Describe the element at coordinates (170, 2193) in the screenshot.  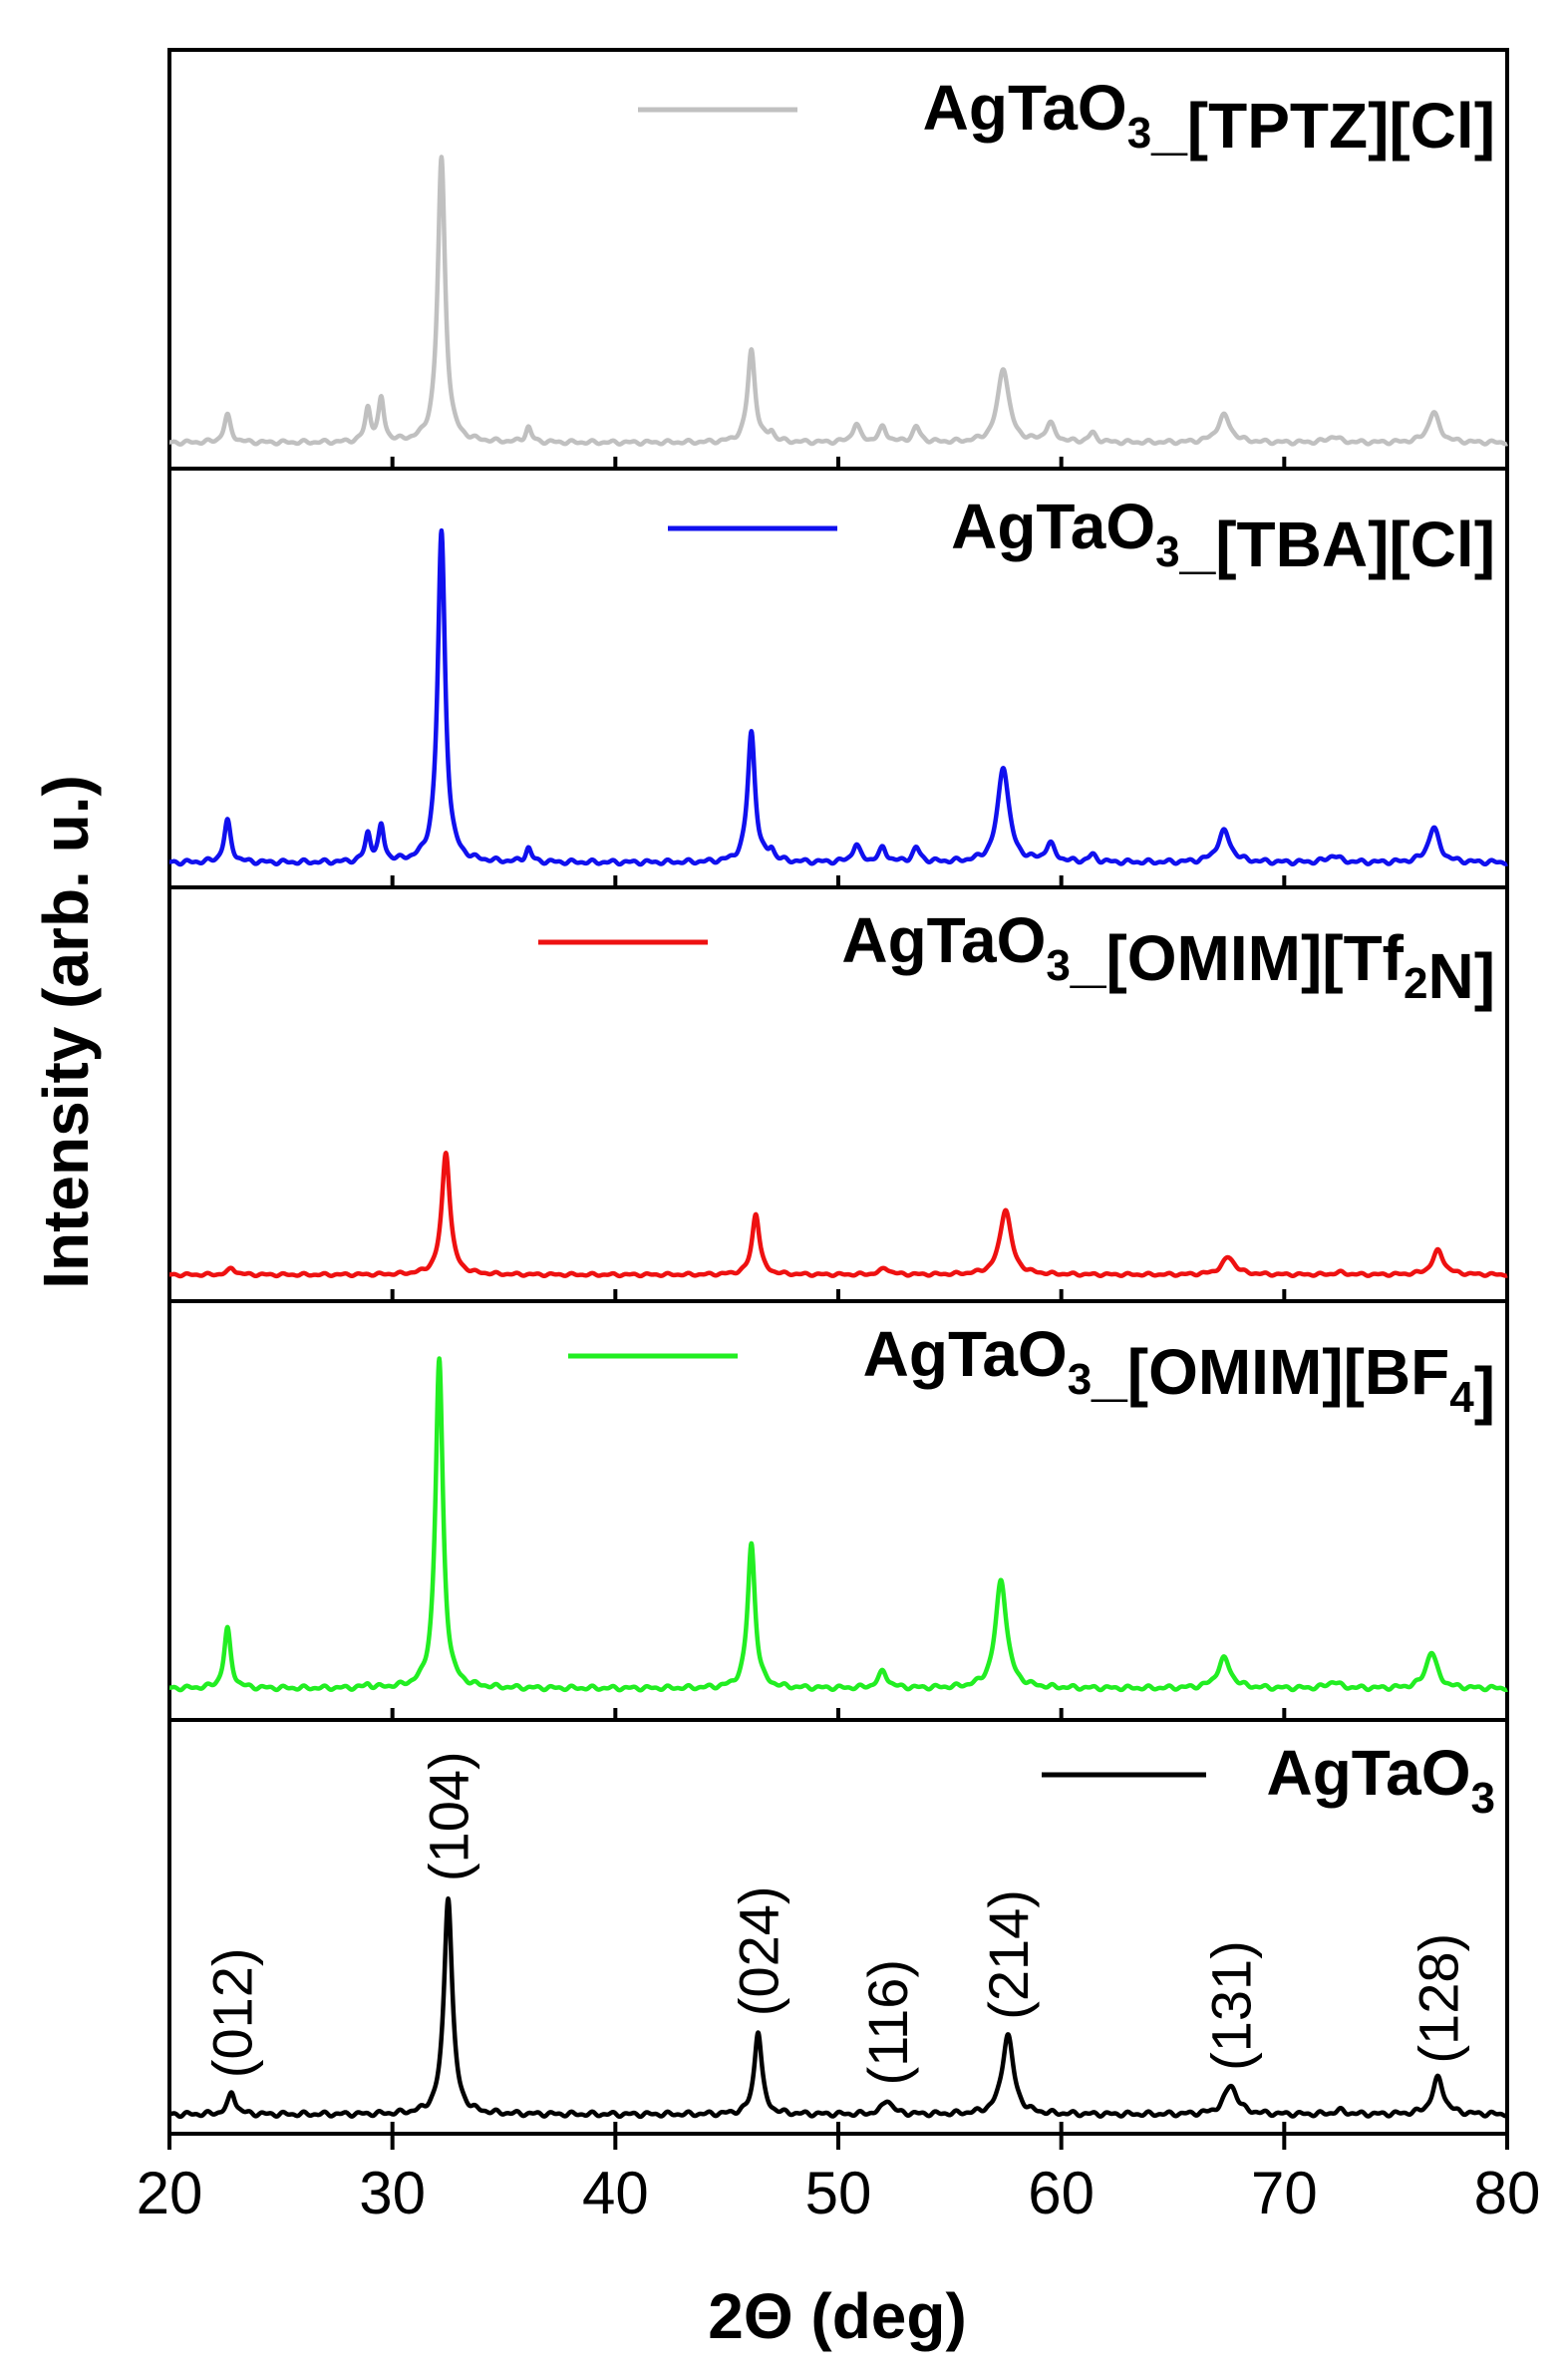
I see `x-tick-label: 20` at that location.